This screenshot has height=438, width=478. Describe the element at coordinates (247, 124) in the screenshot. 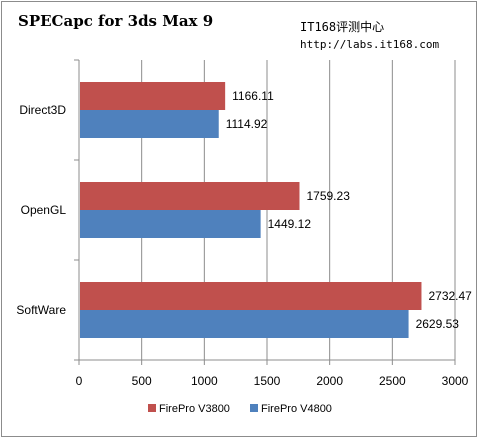

I see `data-label-series-2-direct3d: 1114.92` at that location.